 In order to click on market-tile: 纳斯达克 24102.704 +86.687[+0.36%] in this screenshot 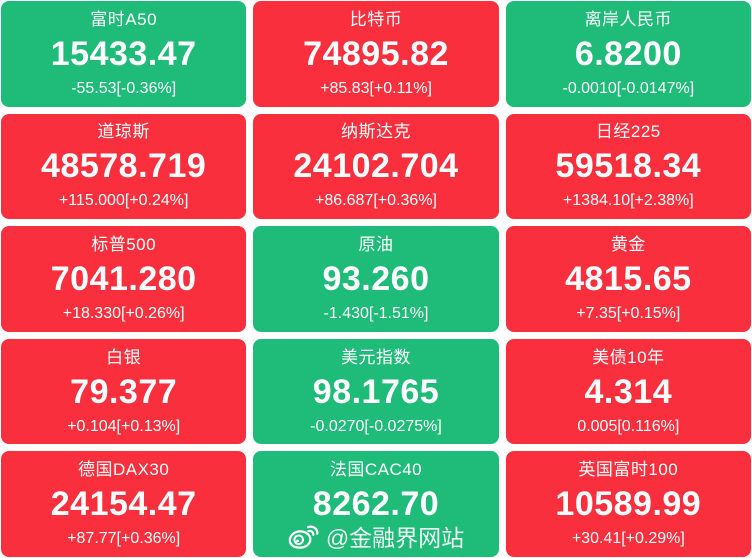, I will do `click(376, 166)`.